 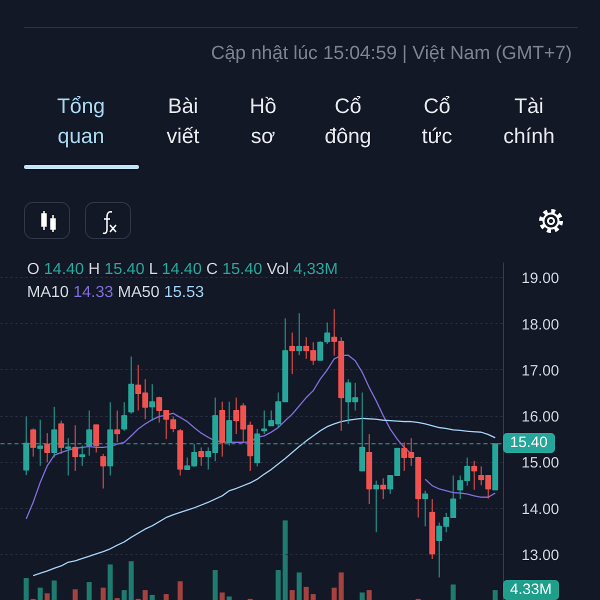 I want to click on y-tick-label: 15.00, so click(x=541, y=463).